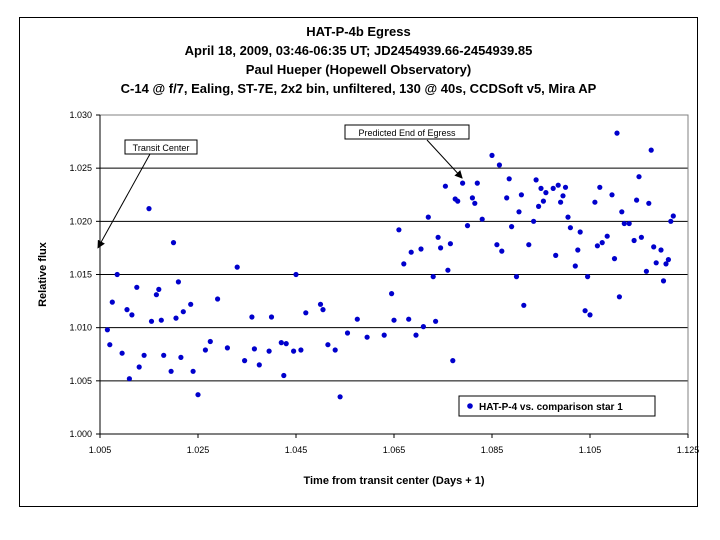 The width and height of the screenshot is (720, 540). I want to click on annotation-text: Transit Center, so click(161, 148).